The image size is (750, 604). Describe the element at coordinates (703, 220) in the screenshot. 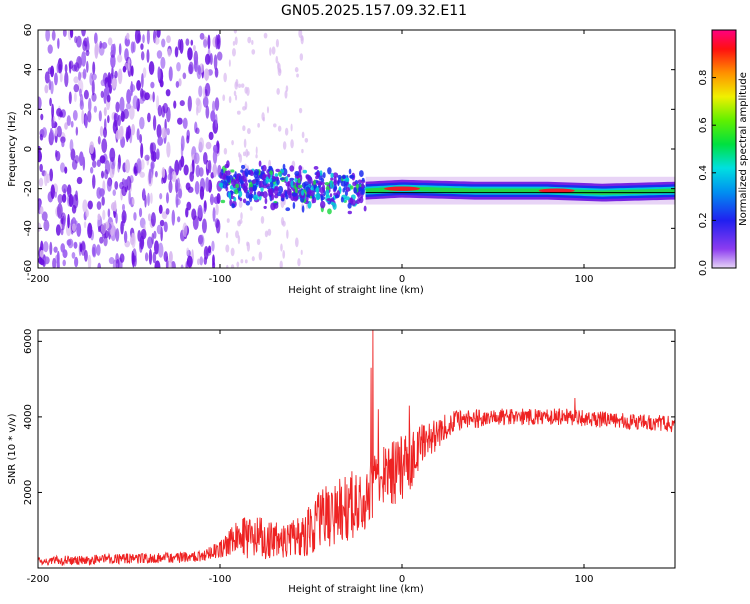

I see `colorbar-tick-label: 0.2` at that location.